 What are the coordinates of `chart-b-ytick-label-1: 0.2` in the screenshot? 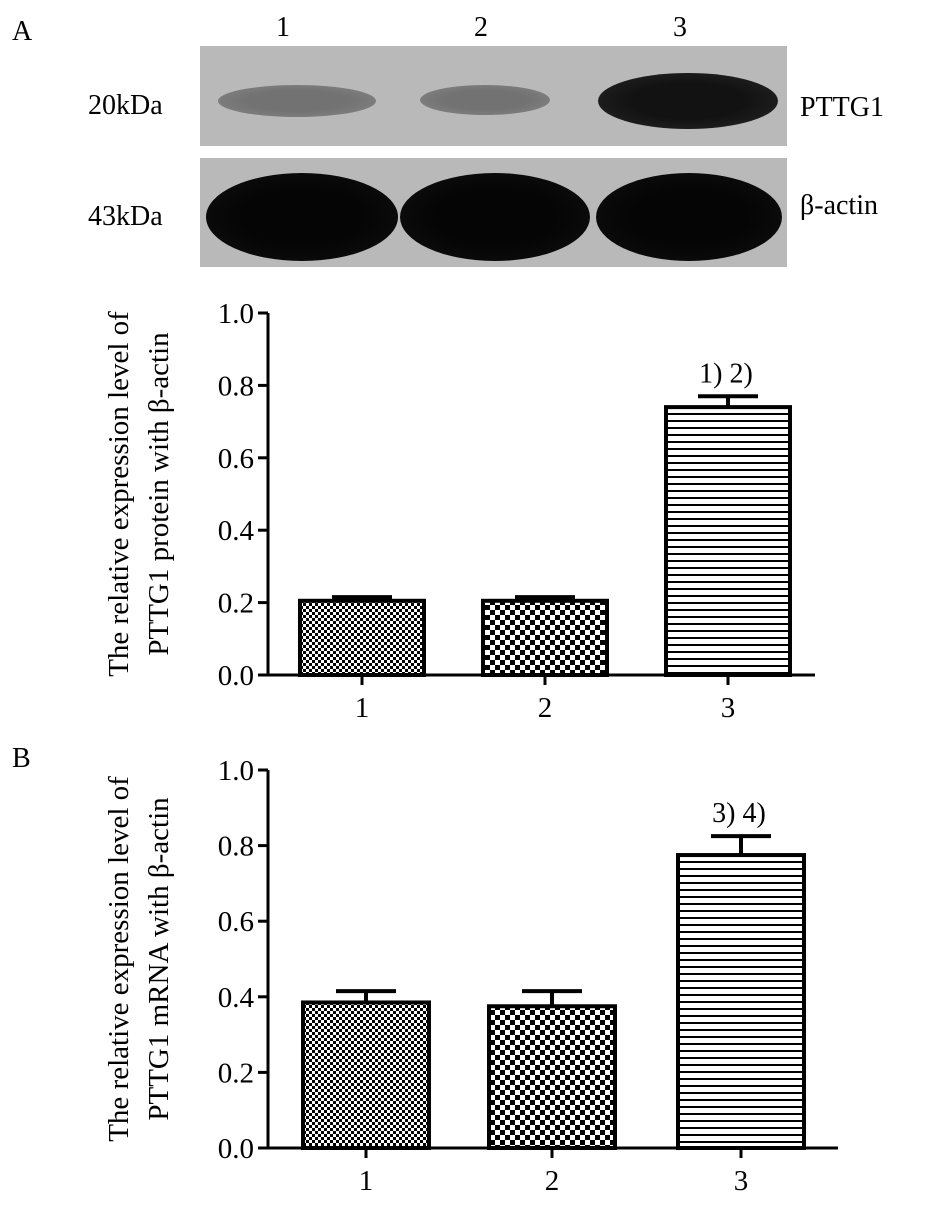 It's located at (236, 1073).